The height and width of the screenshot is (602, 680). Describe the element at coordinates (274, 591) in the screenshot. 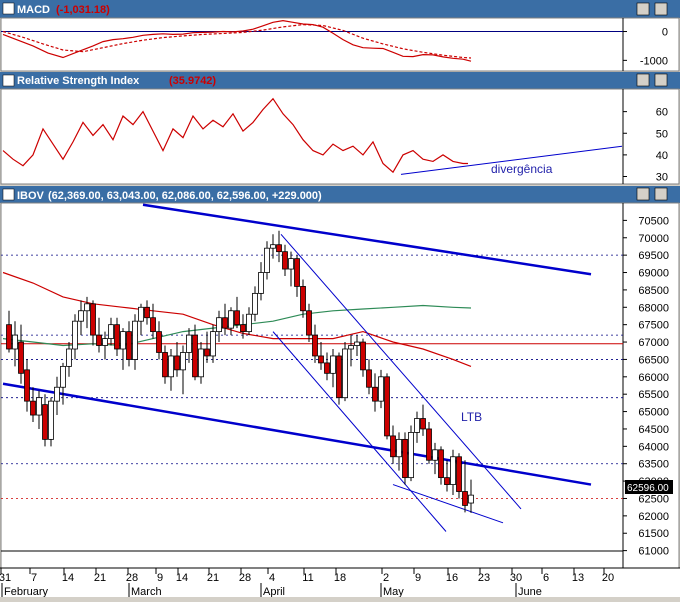

I see `x-month-label: April` at that location.